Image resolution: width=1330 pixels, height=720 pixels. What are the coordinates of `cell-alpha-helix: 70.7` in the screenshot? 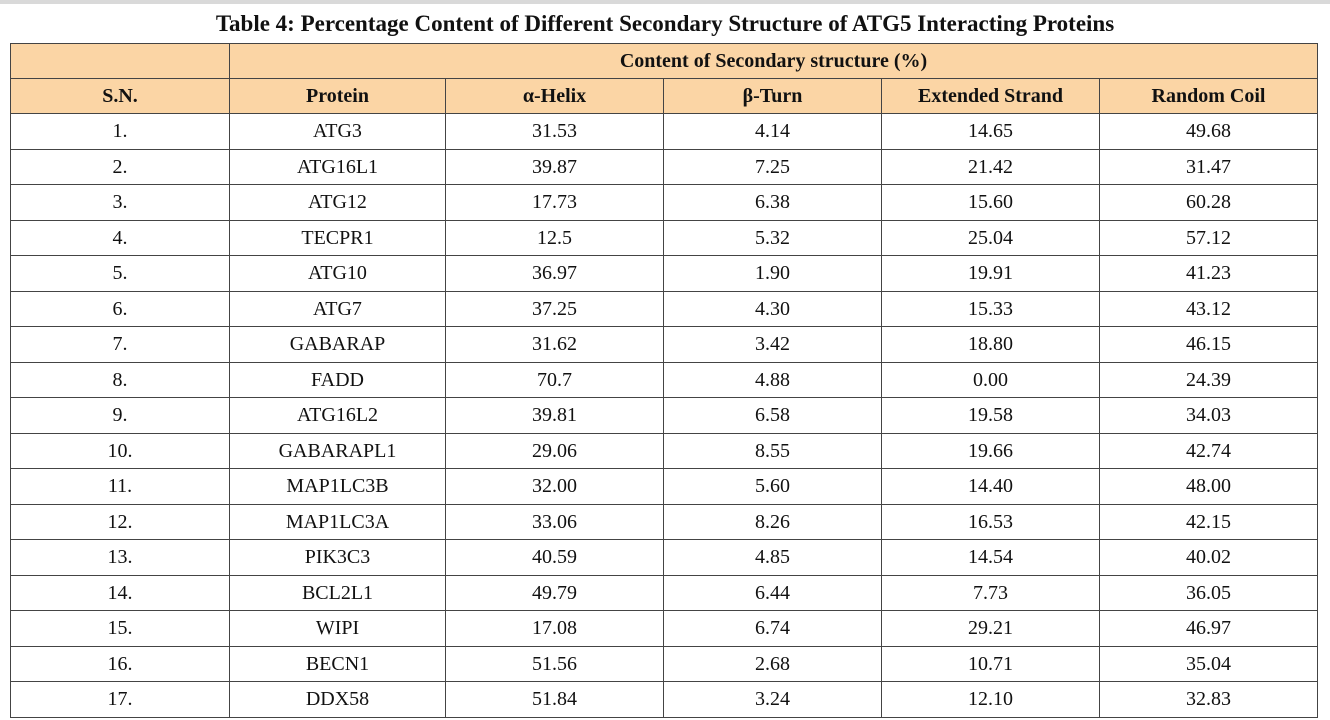 It's located at (554, 379).